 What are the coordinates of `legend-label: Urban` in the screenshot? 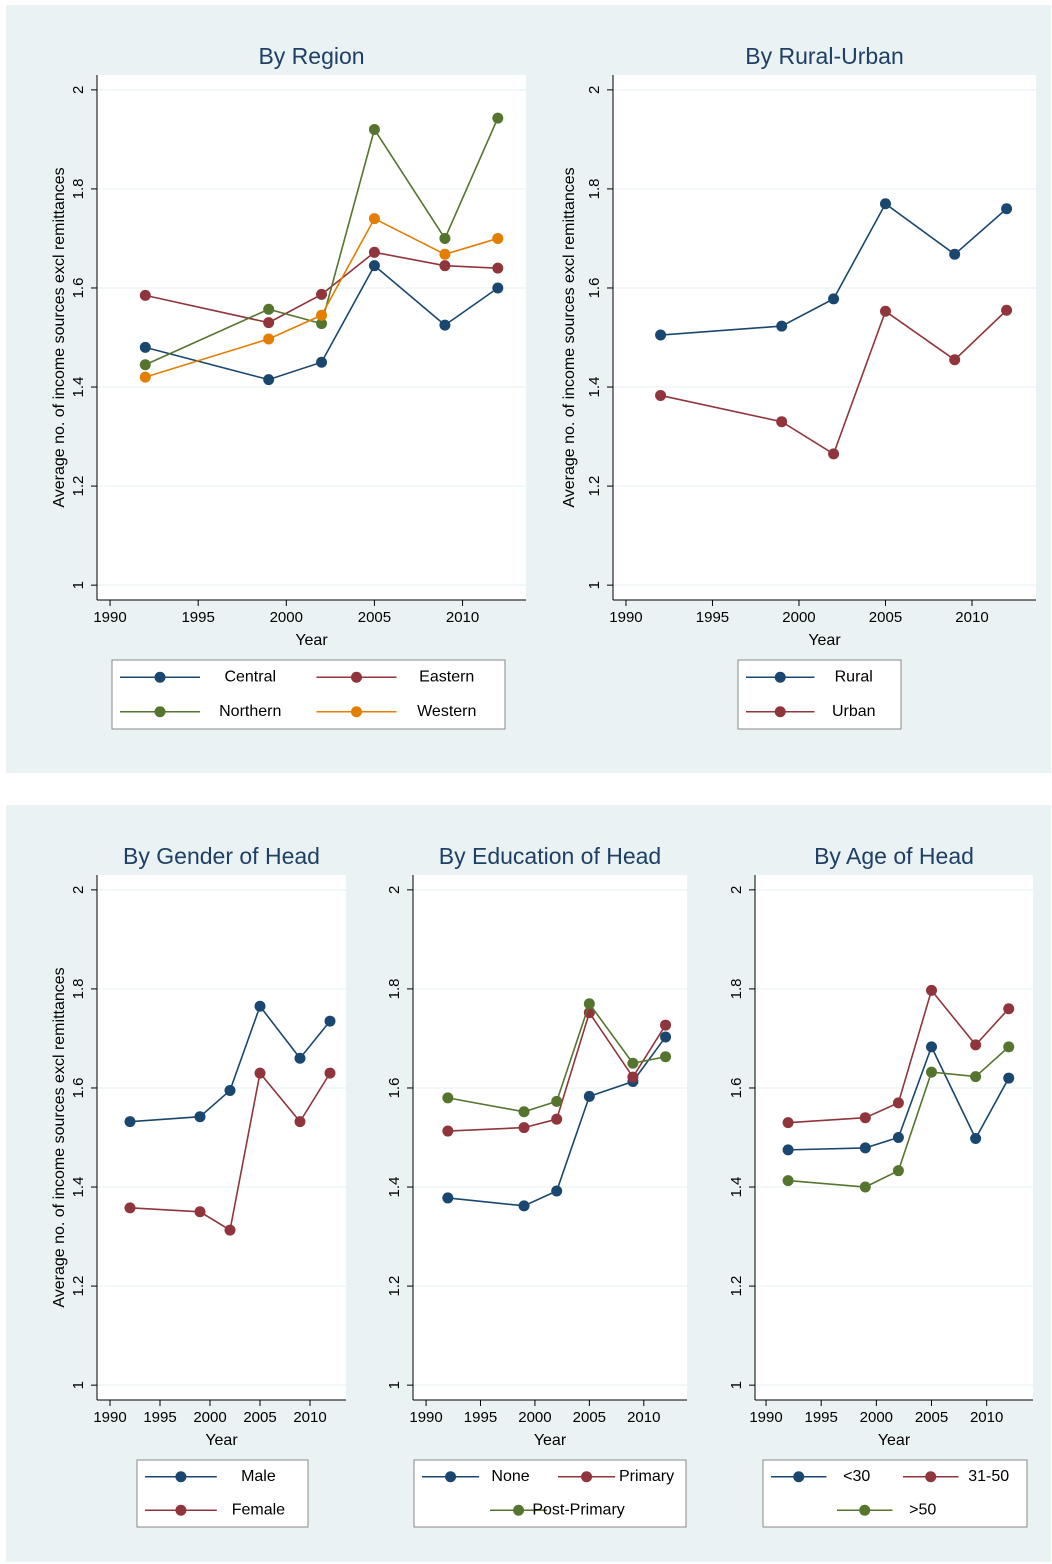 It's located at (854, 711).